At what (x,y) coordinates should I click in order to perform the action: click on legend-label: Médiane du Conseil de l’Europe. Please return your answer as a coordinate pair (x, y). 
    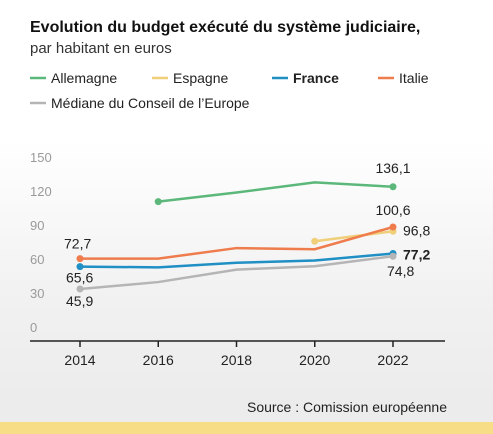
    Looking at the image, I should click on (150, 103).